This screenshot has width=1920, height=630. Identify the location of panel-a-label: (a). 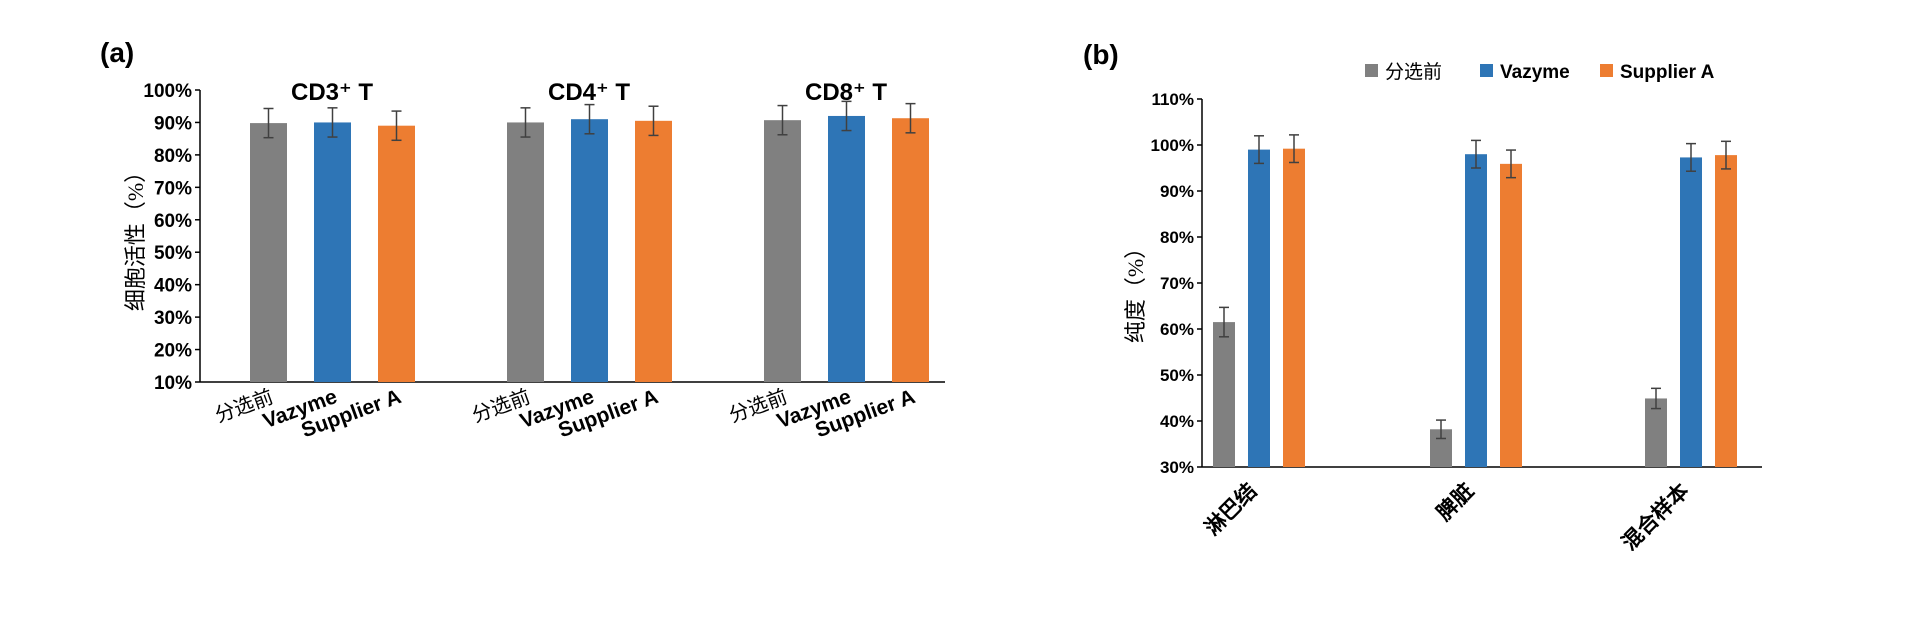
(117, 52).